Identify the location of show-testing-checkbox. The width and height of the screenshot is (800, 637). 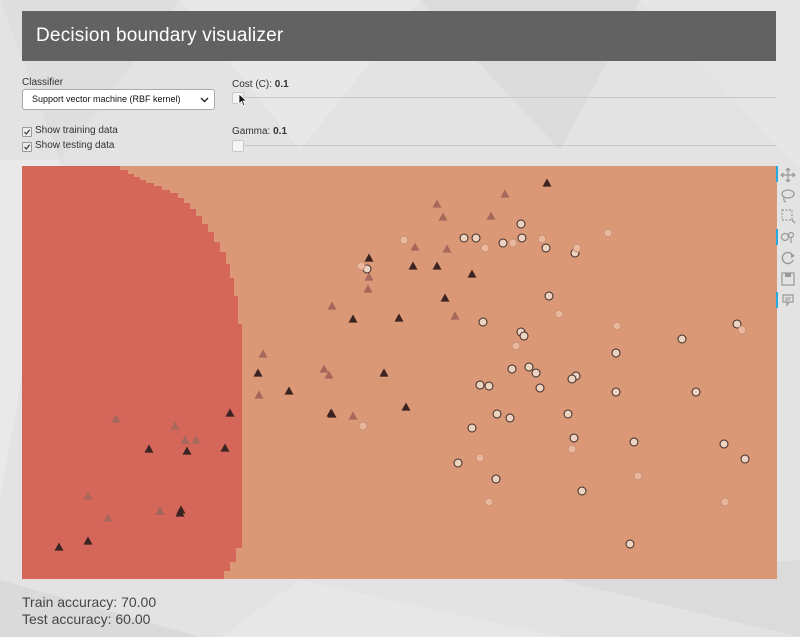
(27, 147).